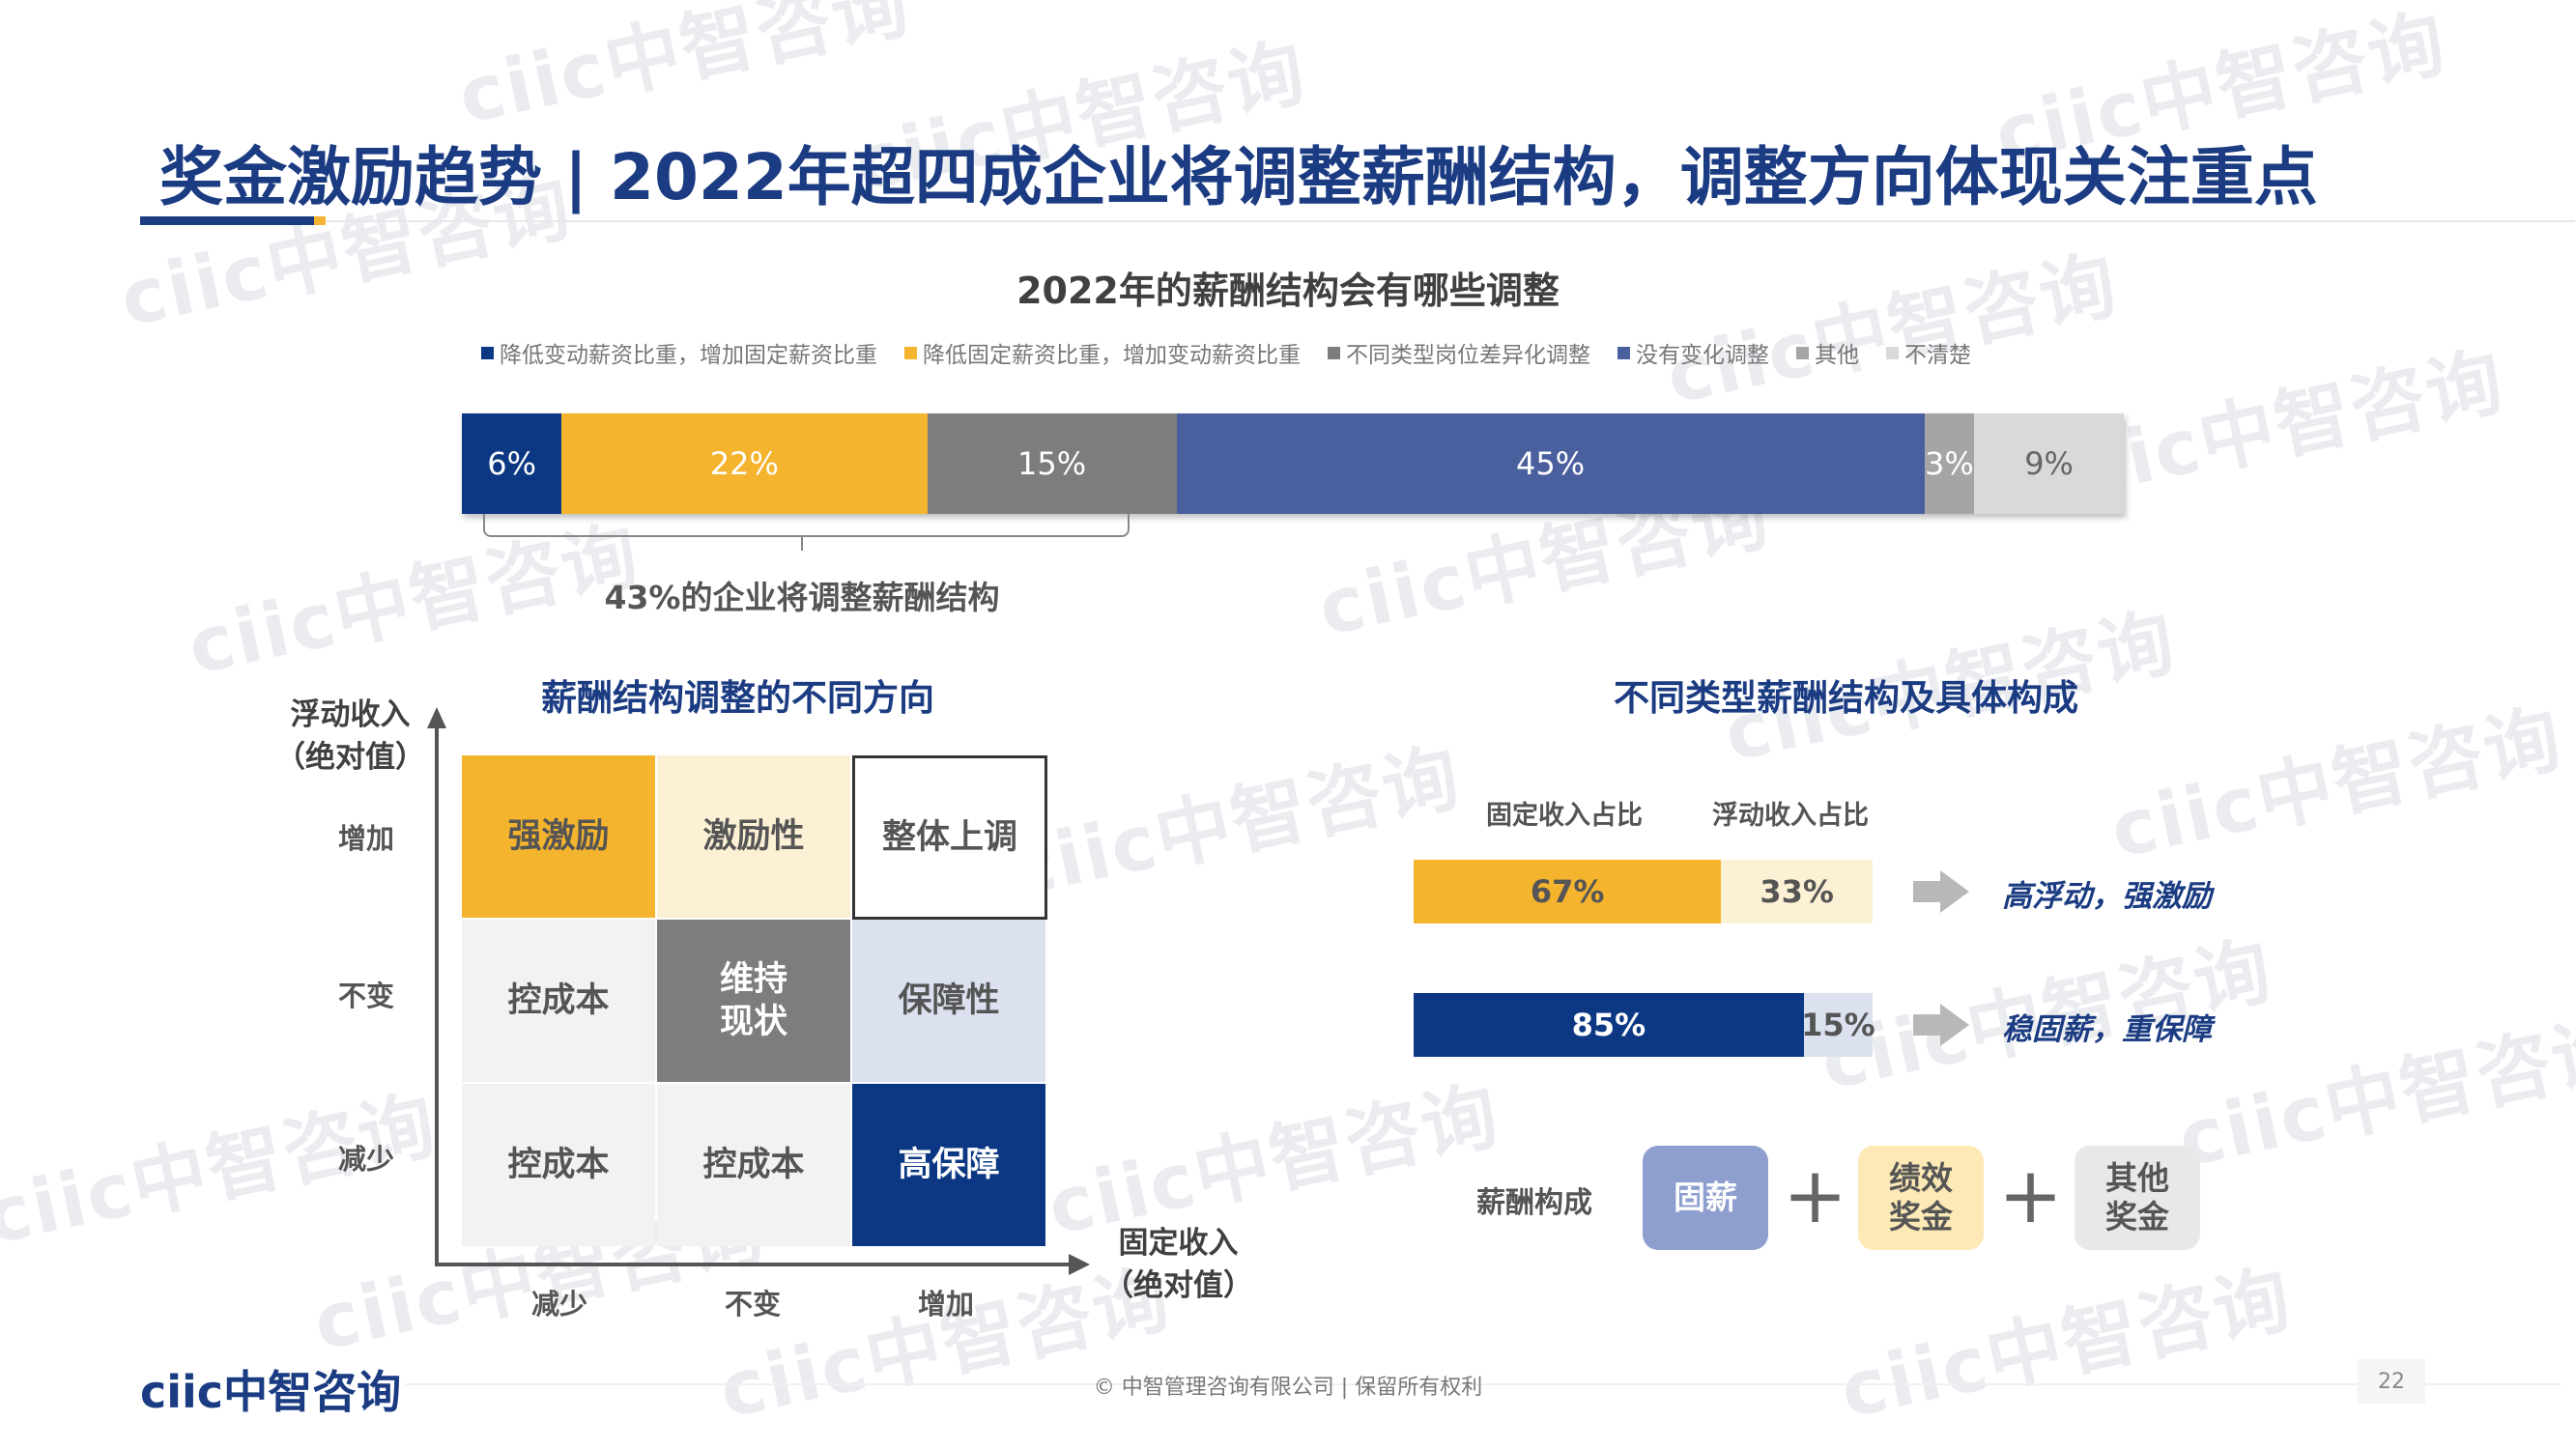 This screenshot has width=2576, height=1449. I want to click on matrix-y-axis-arrow, so click(437, 717).